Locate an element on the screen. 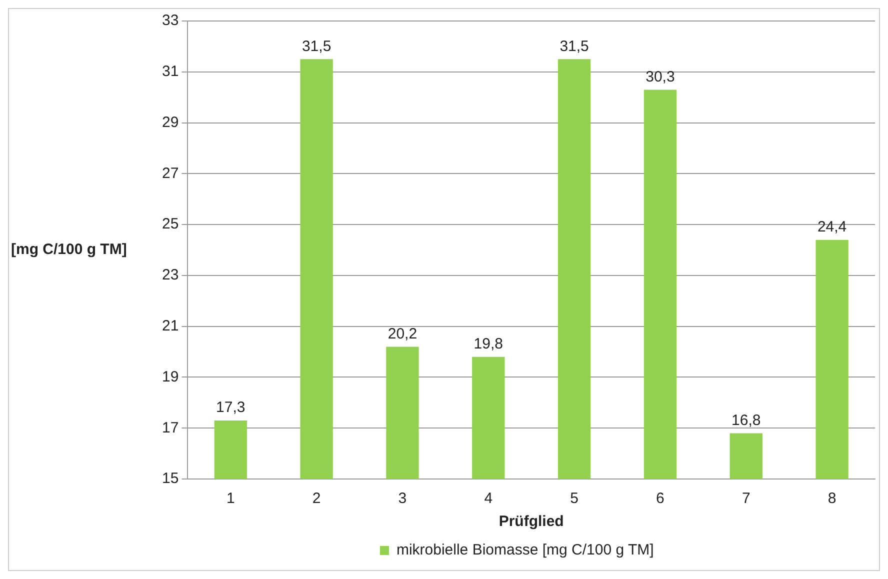 The height and width of the screenshot is (579, 888). data-label: 17,3 is located at coordinates (231, 407).